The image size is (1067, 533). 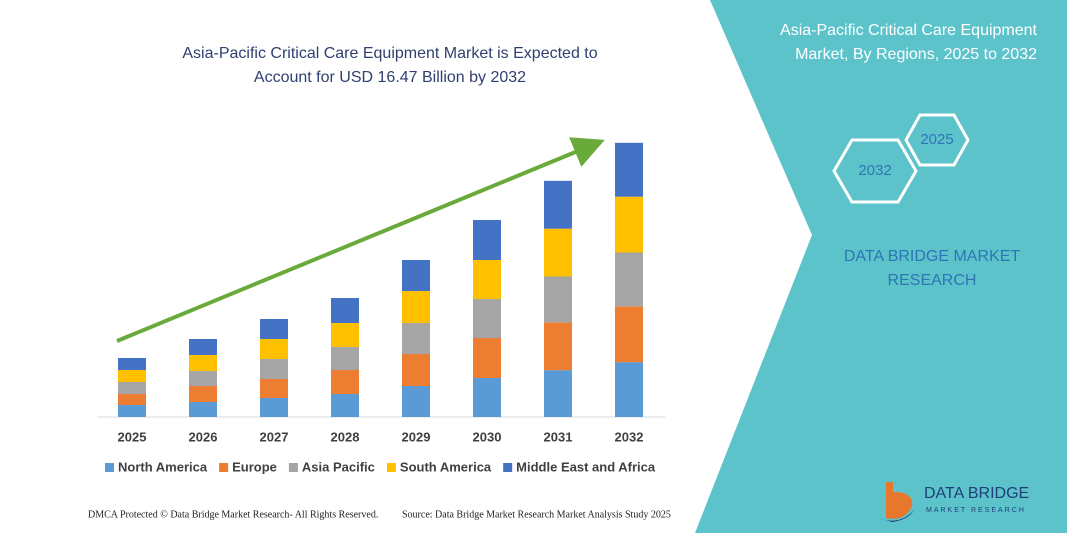 What do you see at coordinates (132, 436) in the screenshot?
I see `x-tick-label: 2025` at bounding box center [132, 436].